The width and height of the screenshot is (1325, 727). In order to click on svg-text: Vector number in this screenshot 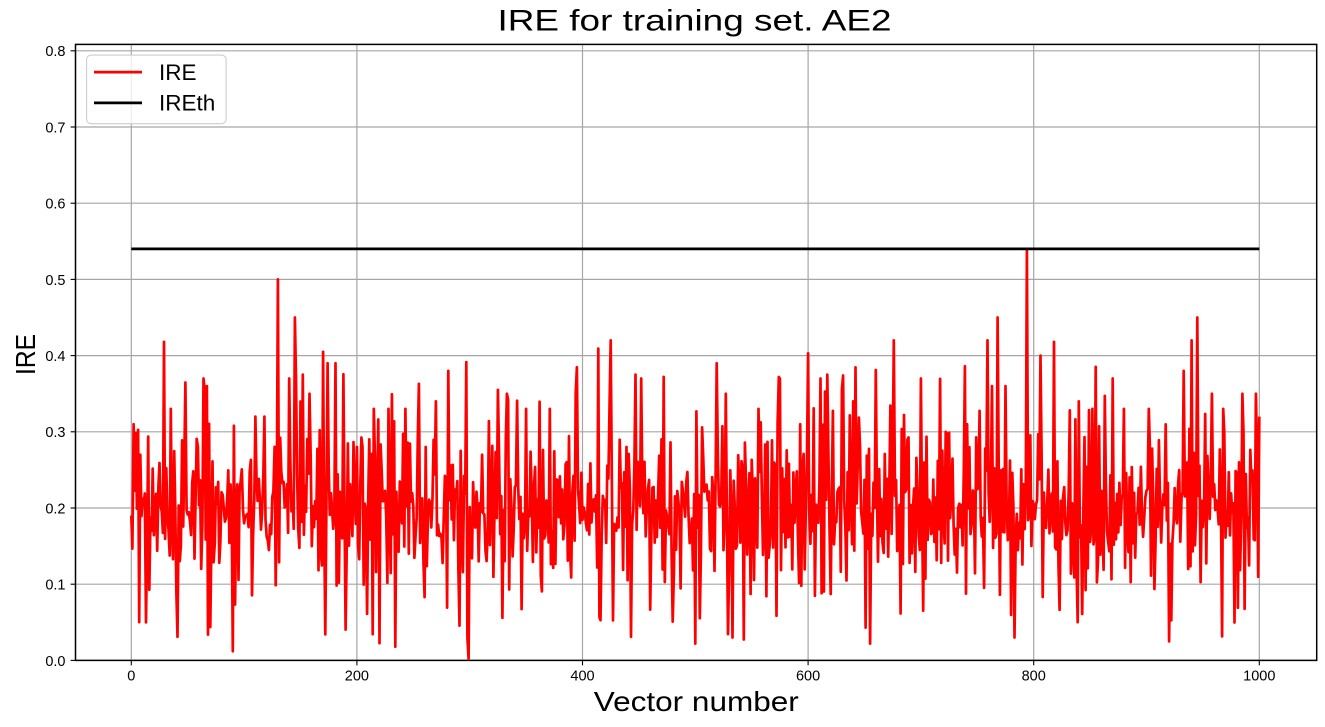, I will do `click(696, 701)`.